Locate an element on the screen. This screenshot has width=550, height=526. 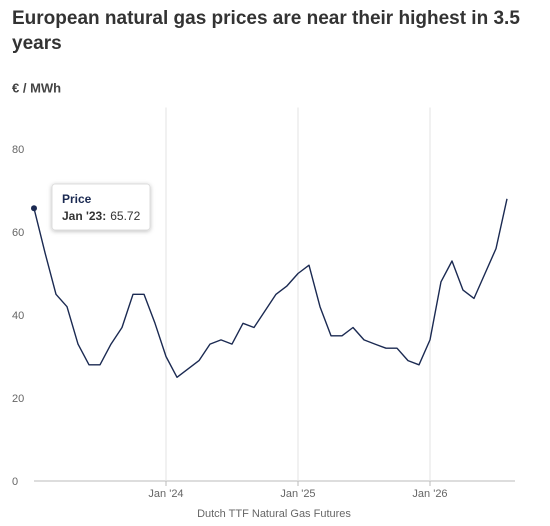
y-tick-label: 40 is located at coordinates (18, 316).